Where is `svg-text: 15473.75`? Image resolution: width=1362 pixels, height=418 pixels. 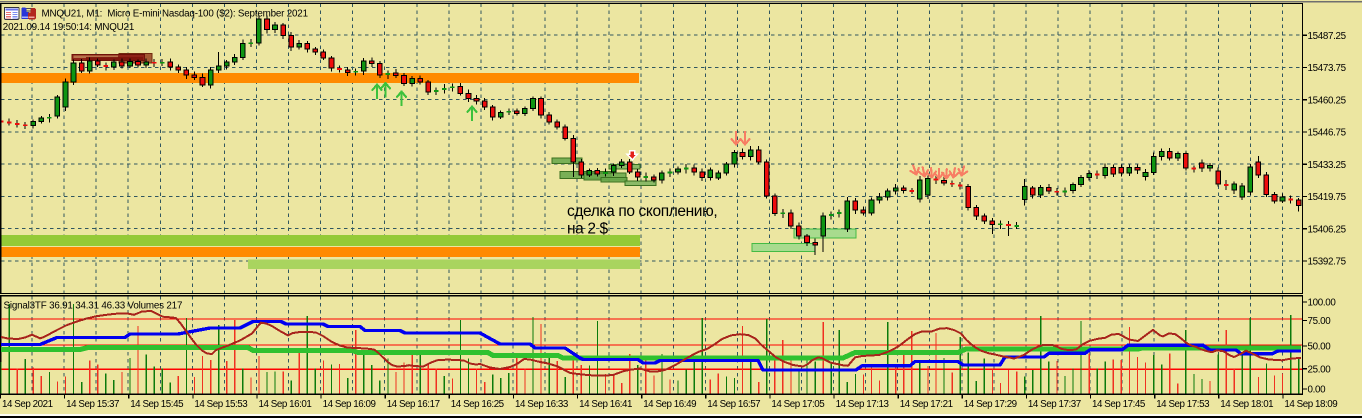
svg-text: 15473.75 is located at coordinates (1327, 68).